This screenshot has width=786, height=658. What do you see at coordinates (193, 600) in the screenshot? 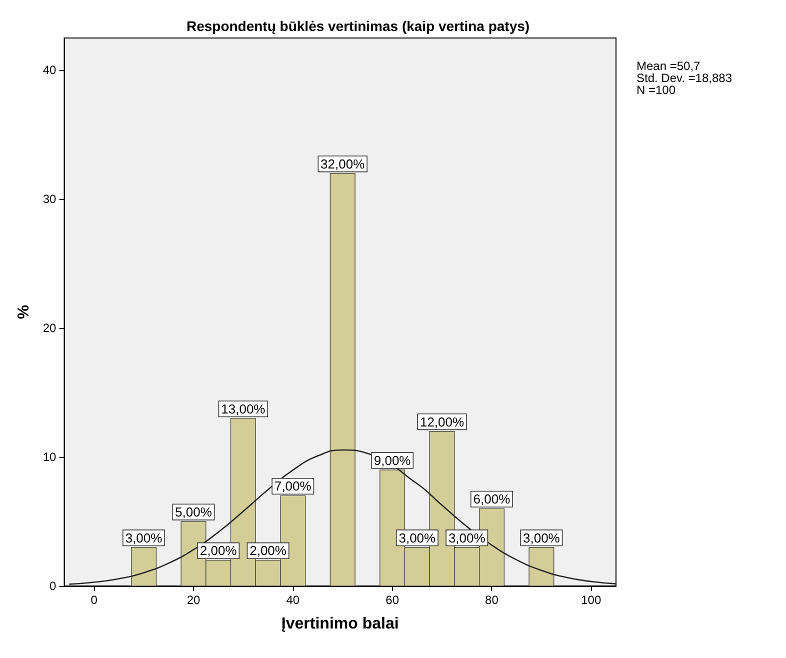
I see `x-tick-label: 20` at bounding box center [193, 600].